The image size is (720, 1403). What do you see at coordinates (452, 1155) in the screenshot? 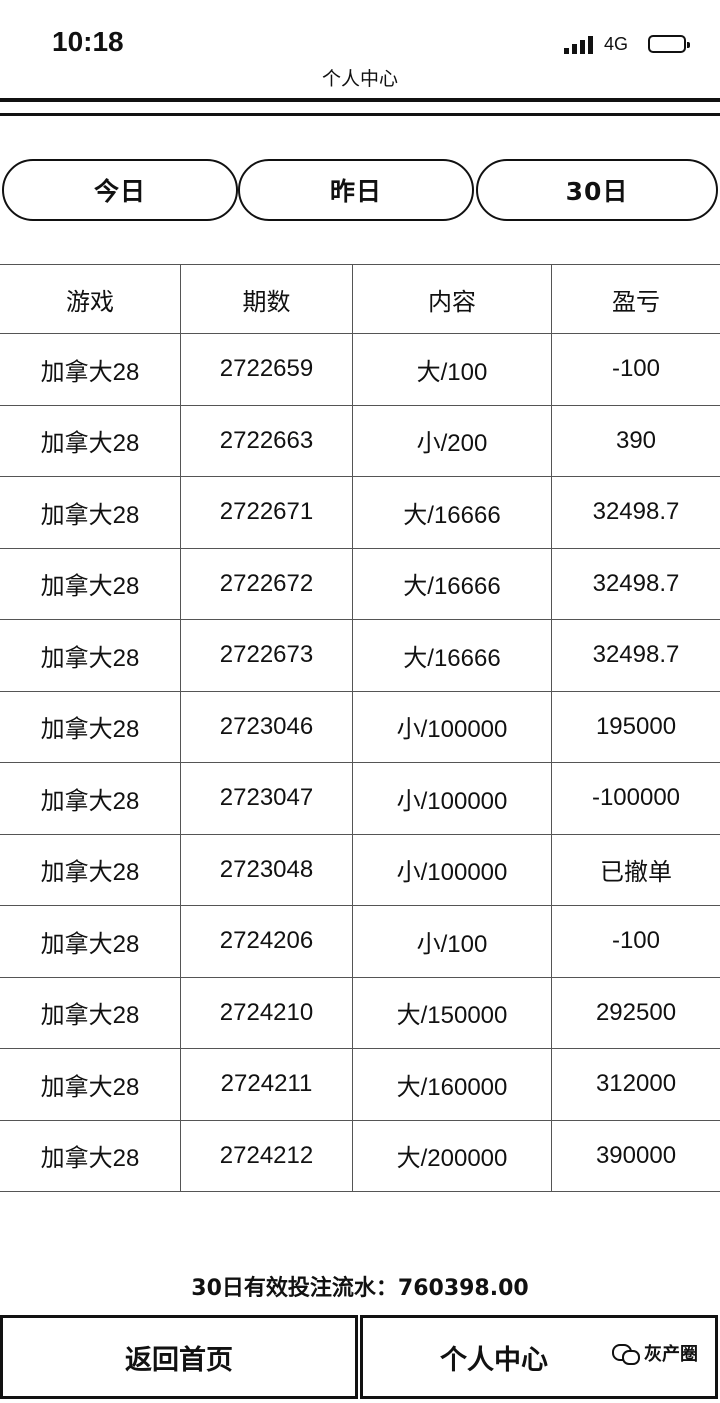
I see `cell-content: 大/200000` at bounding box center [452, 1155].